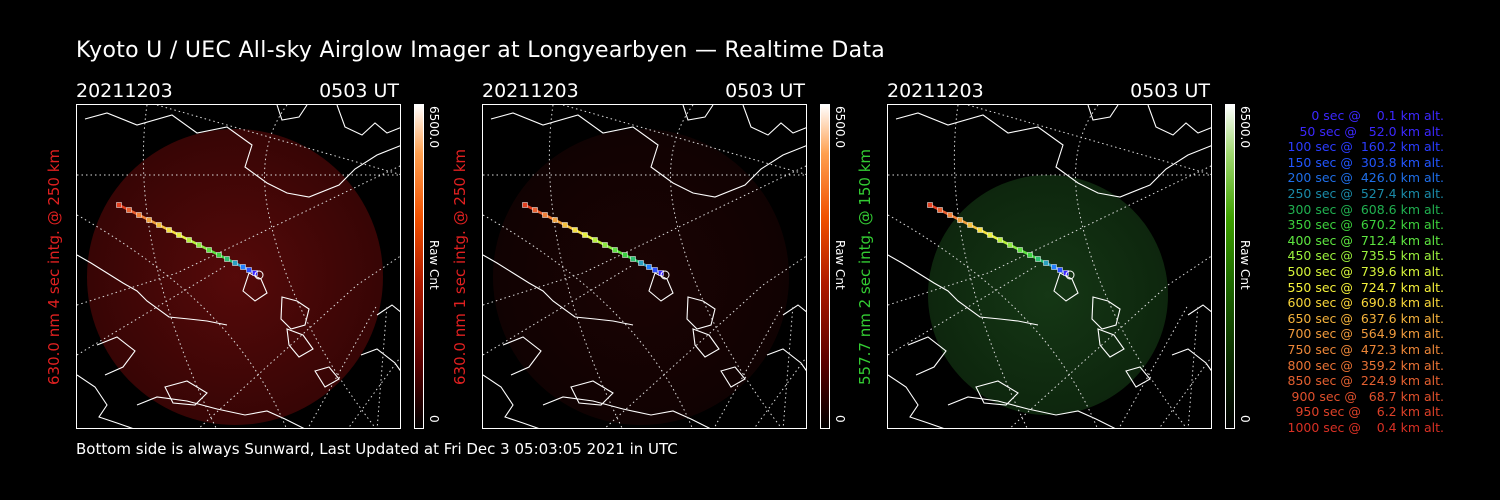  What do you see at coordinates (1364, 209) in the screenshot?
I see `legend-row: 300 sec @ 608.6 km alt.` at bounding box center [1364, 209].